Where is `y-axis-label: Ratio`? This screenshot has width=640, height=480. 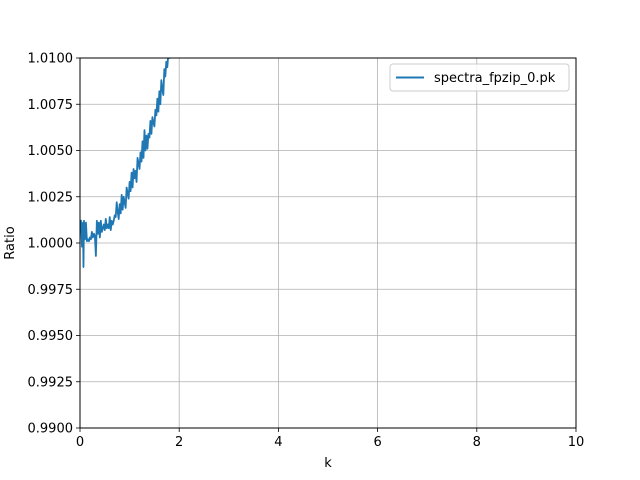 y-axis-label: Ratio is located at coordinates (10, 242).